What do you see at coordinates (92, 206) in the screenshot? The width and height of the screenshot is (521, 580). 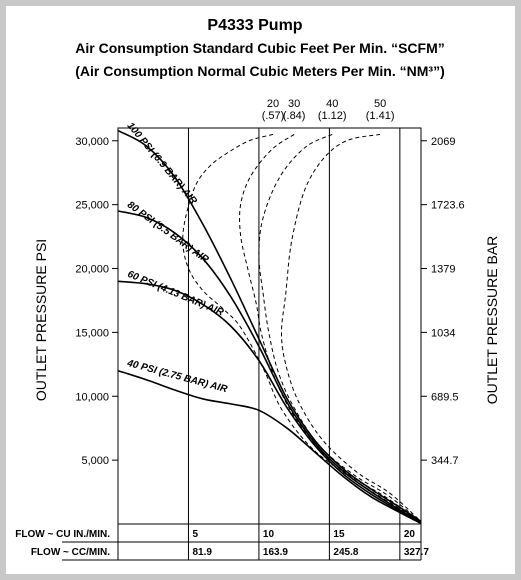 I see `y-left-tick-label: 25,000` at bounding box center [92, 206].